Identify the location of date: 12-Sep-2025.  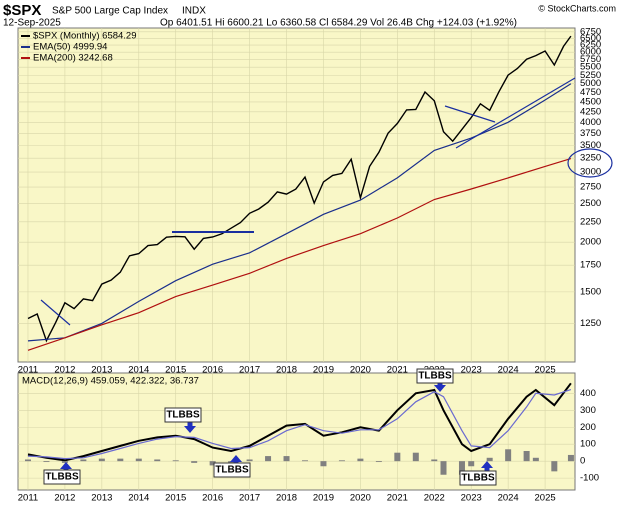
(32, 23).